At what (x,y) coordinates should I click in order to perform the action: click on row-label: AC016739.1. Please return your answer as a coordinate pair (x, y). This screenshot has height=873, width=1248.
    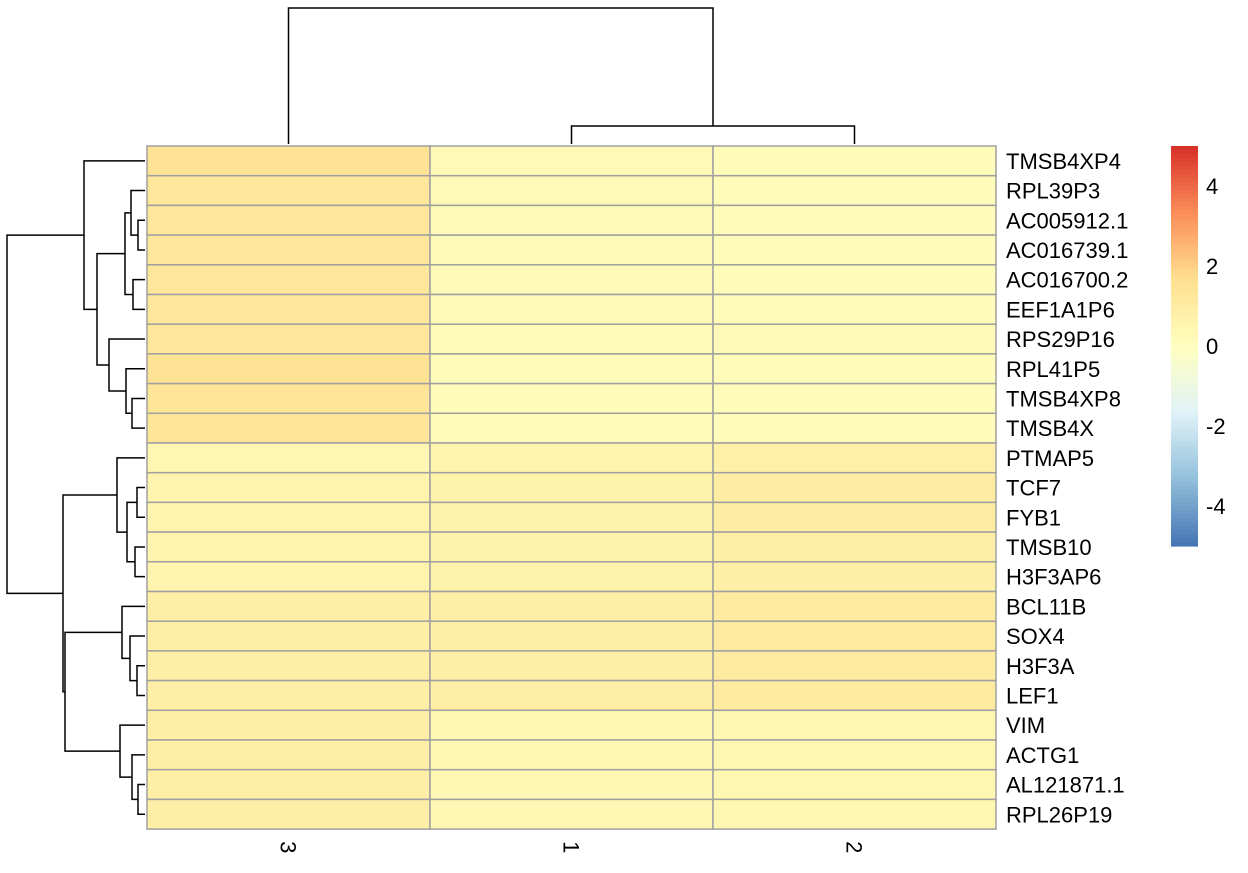
    Looking at the image, I should click on (1067, 250).